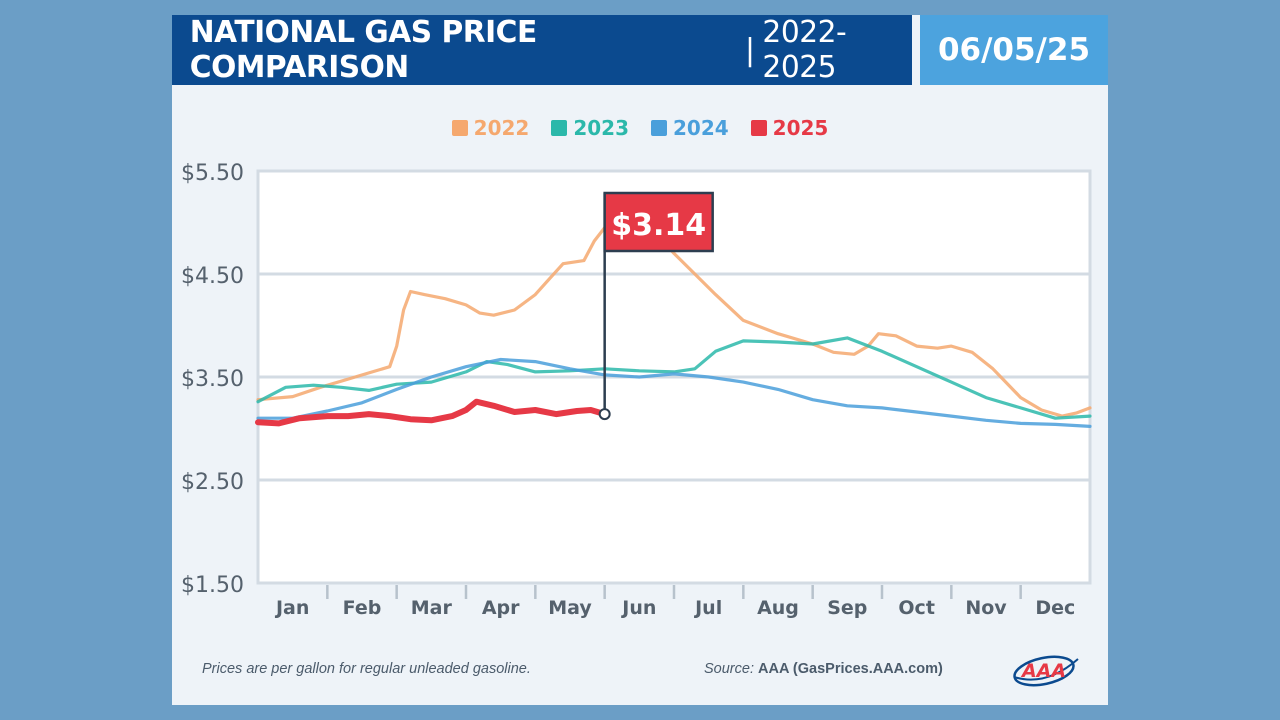 This screenshot has height=720, width=1280. I want to click on y-tick-label: $4.50, so click(212, 276).